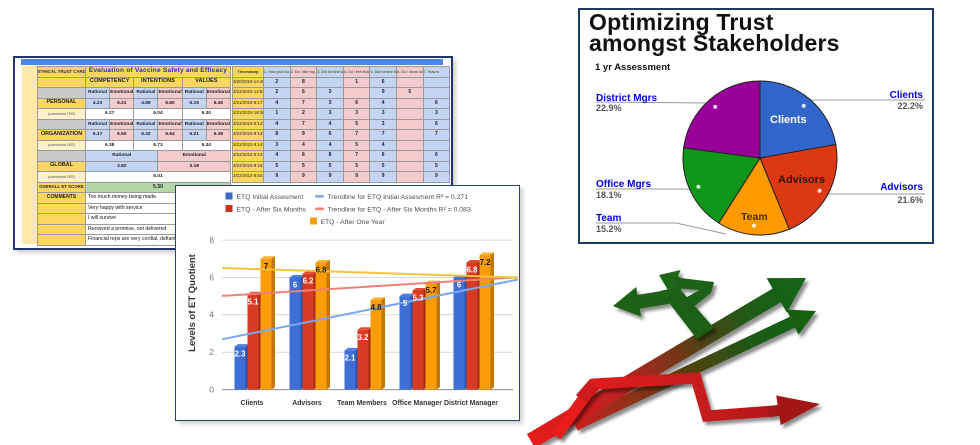  Describe the element at coordinates (377, 307) in the screenshot. I see `svg-text: 4.8` at that location.